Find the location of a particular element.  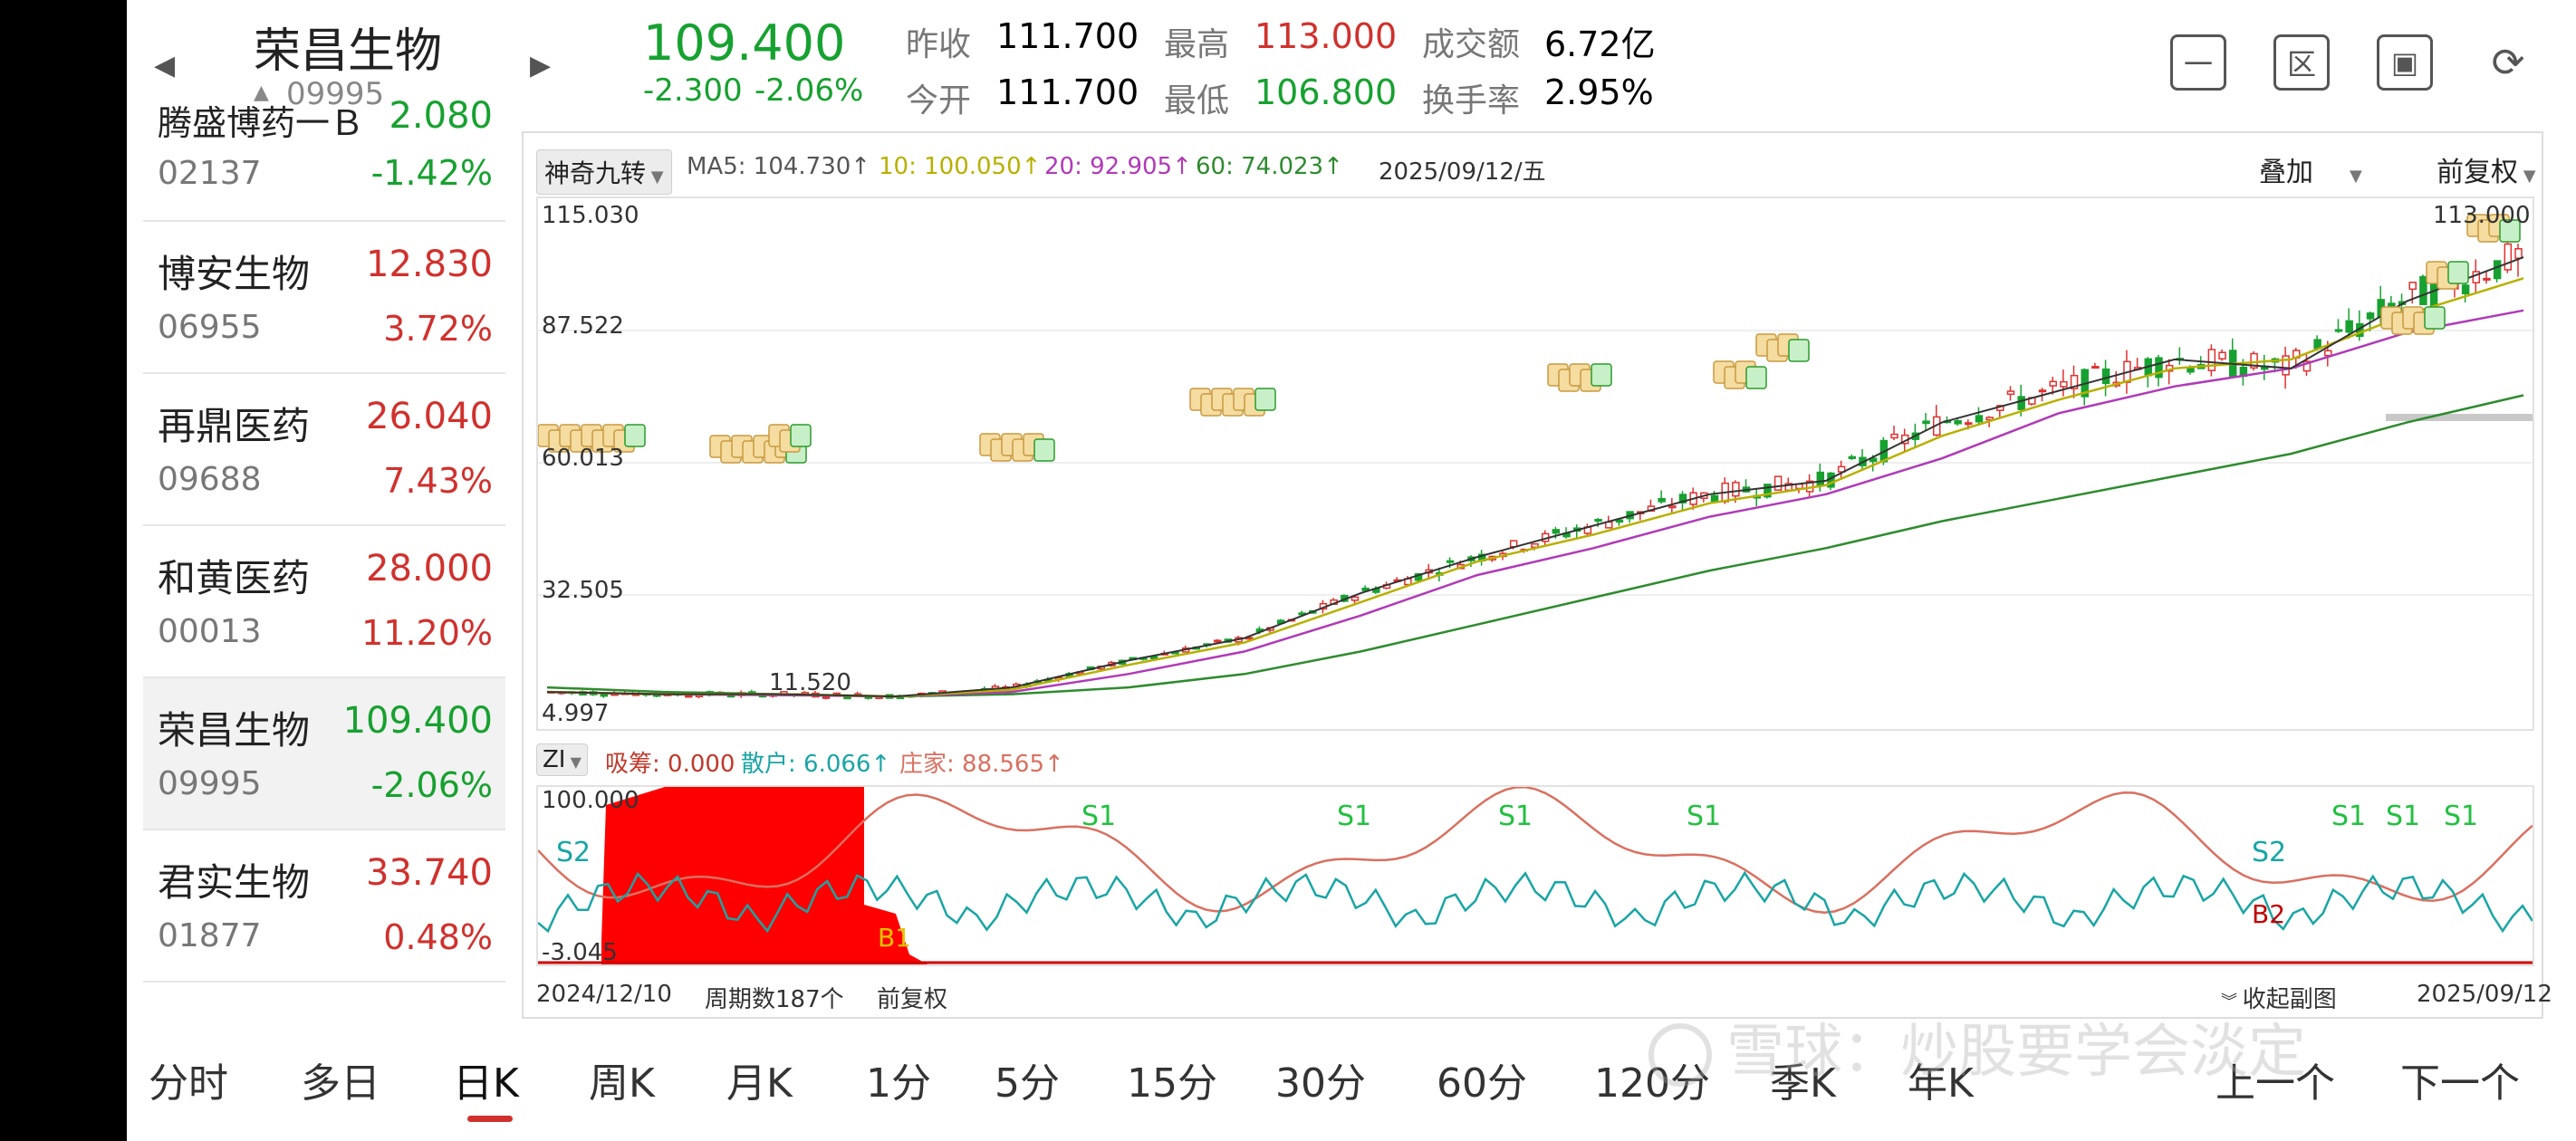

list-item-selected: 荣昌生物 109.400 09995 -2.06% is located at coordinates (324, 754).